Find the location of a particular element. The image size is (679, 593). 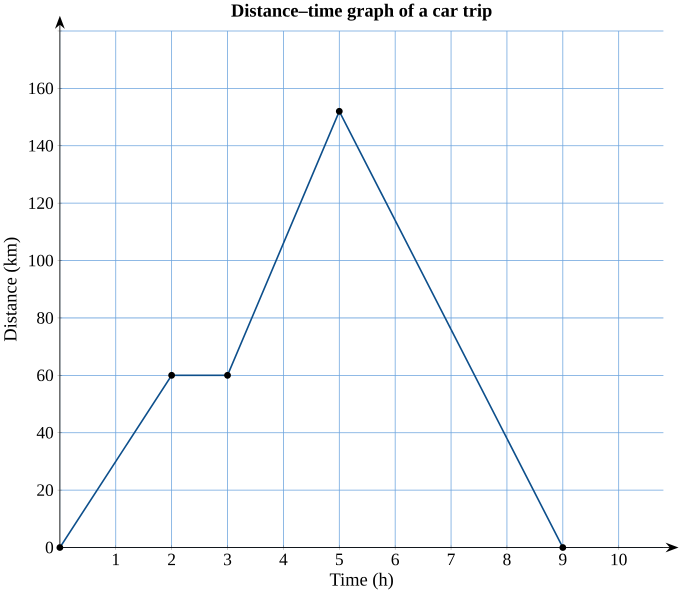

x-tick-label: 1 is located at coordinates (116, 560).